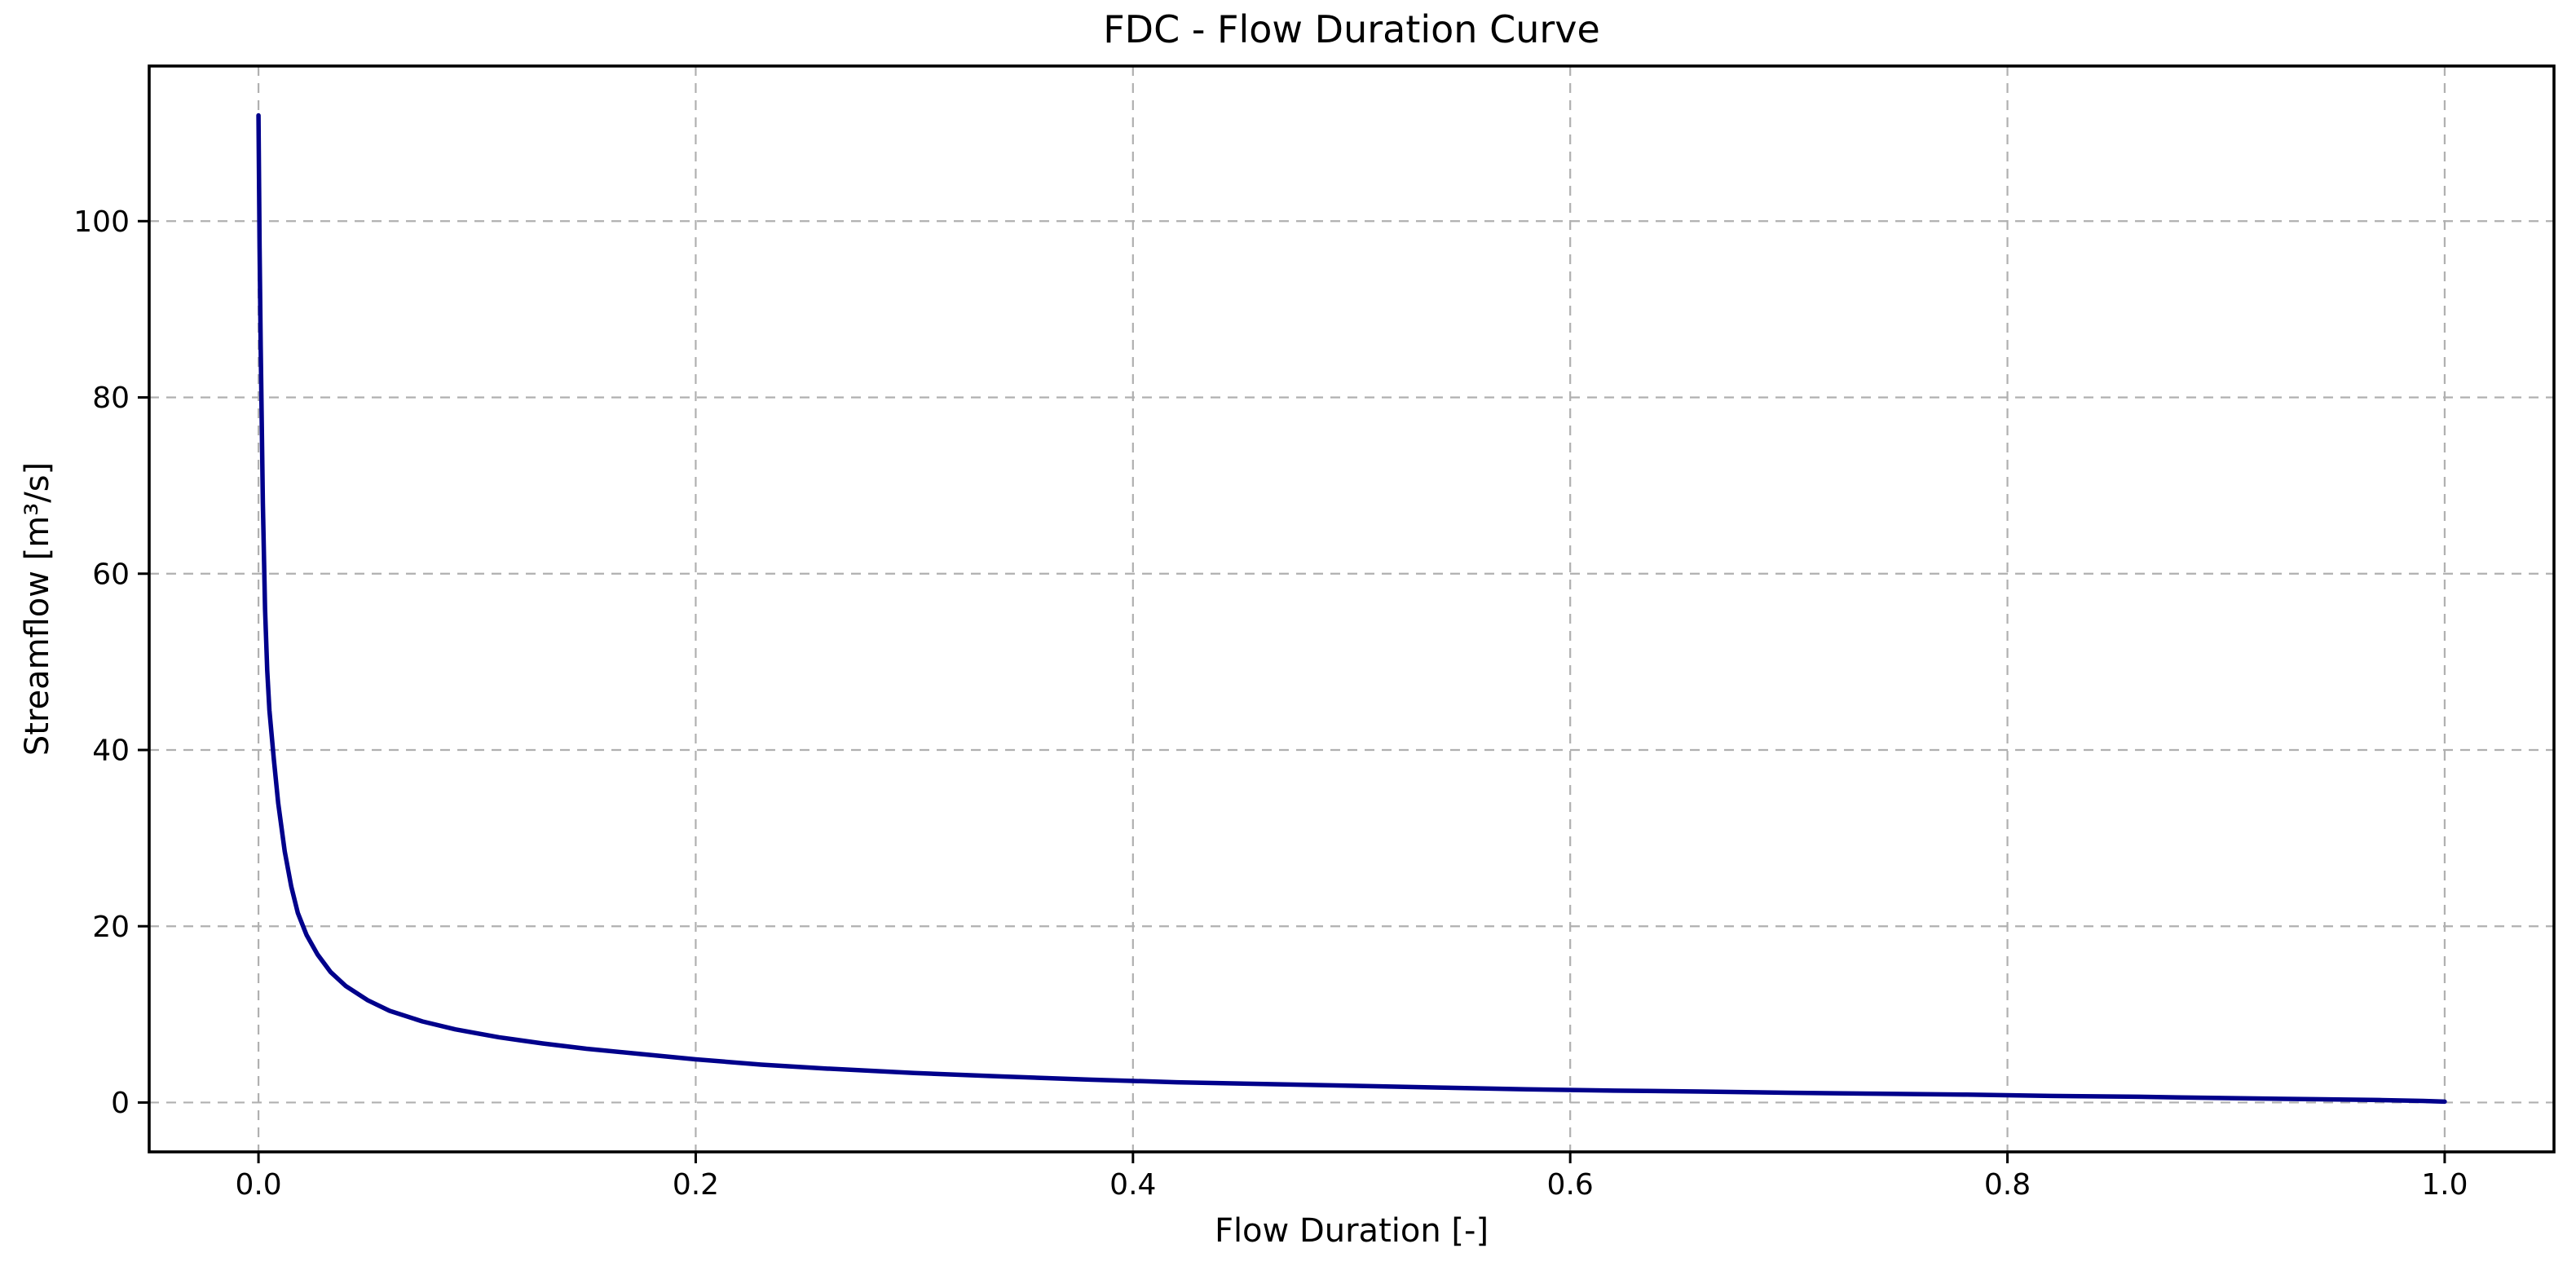 The width and height of the screenshot is (2576, 1266). I want to click on x-tick-label: 0.8, so click(2007, 1185).